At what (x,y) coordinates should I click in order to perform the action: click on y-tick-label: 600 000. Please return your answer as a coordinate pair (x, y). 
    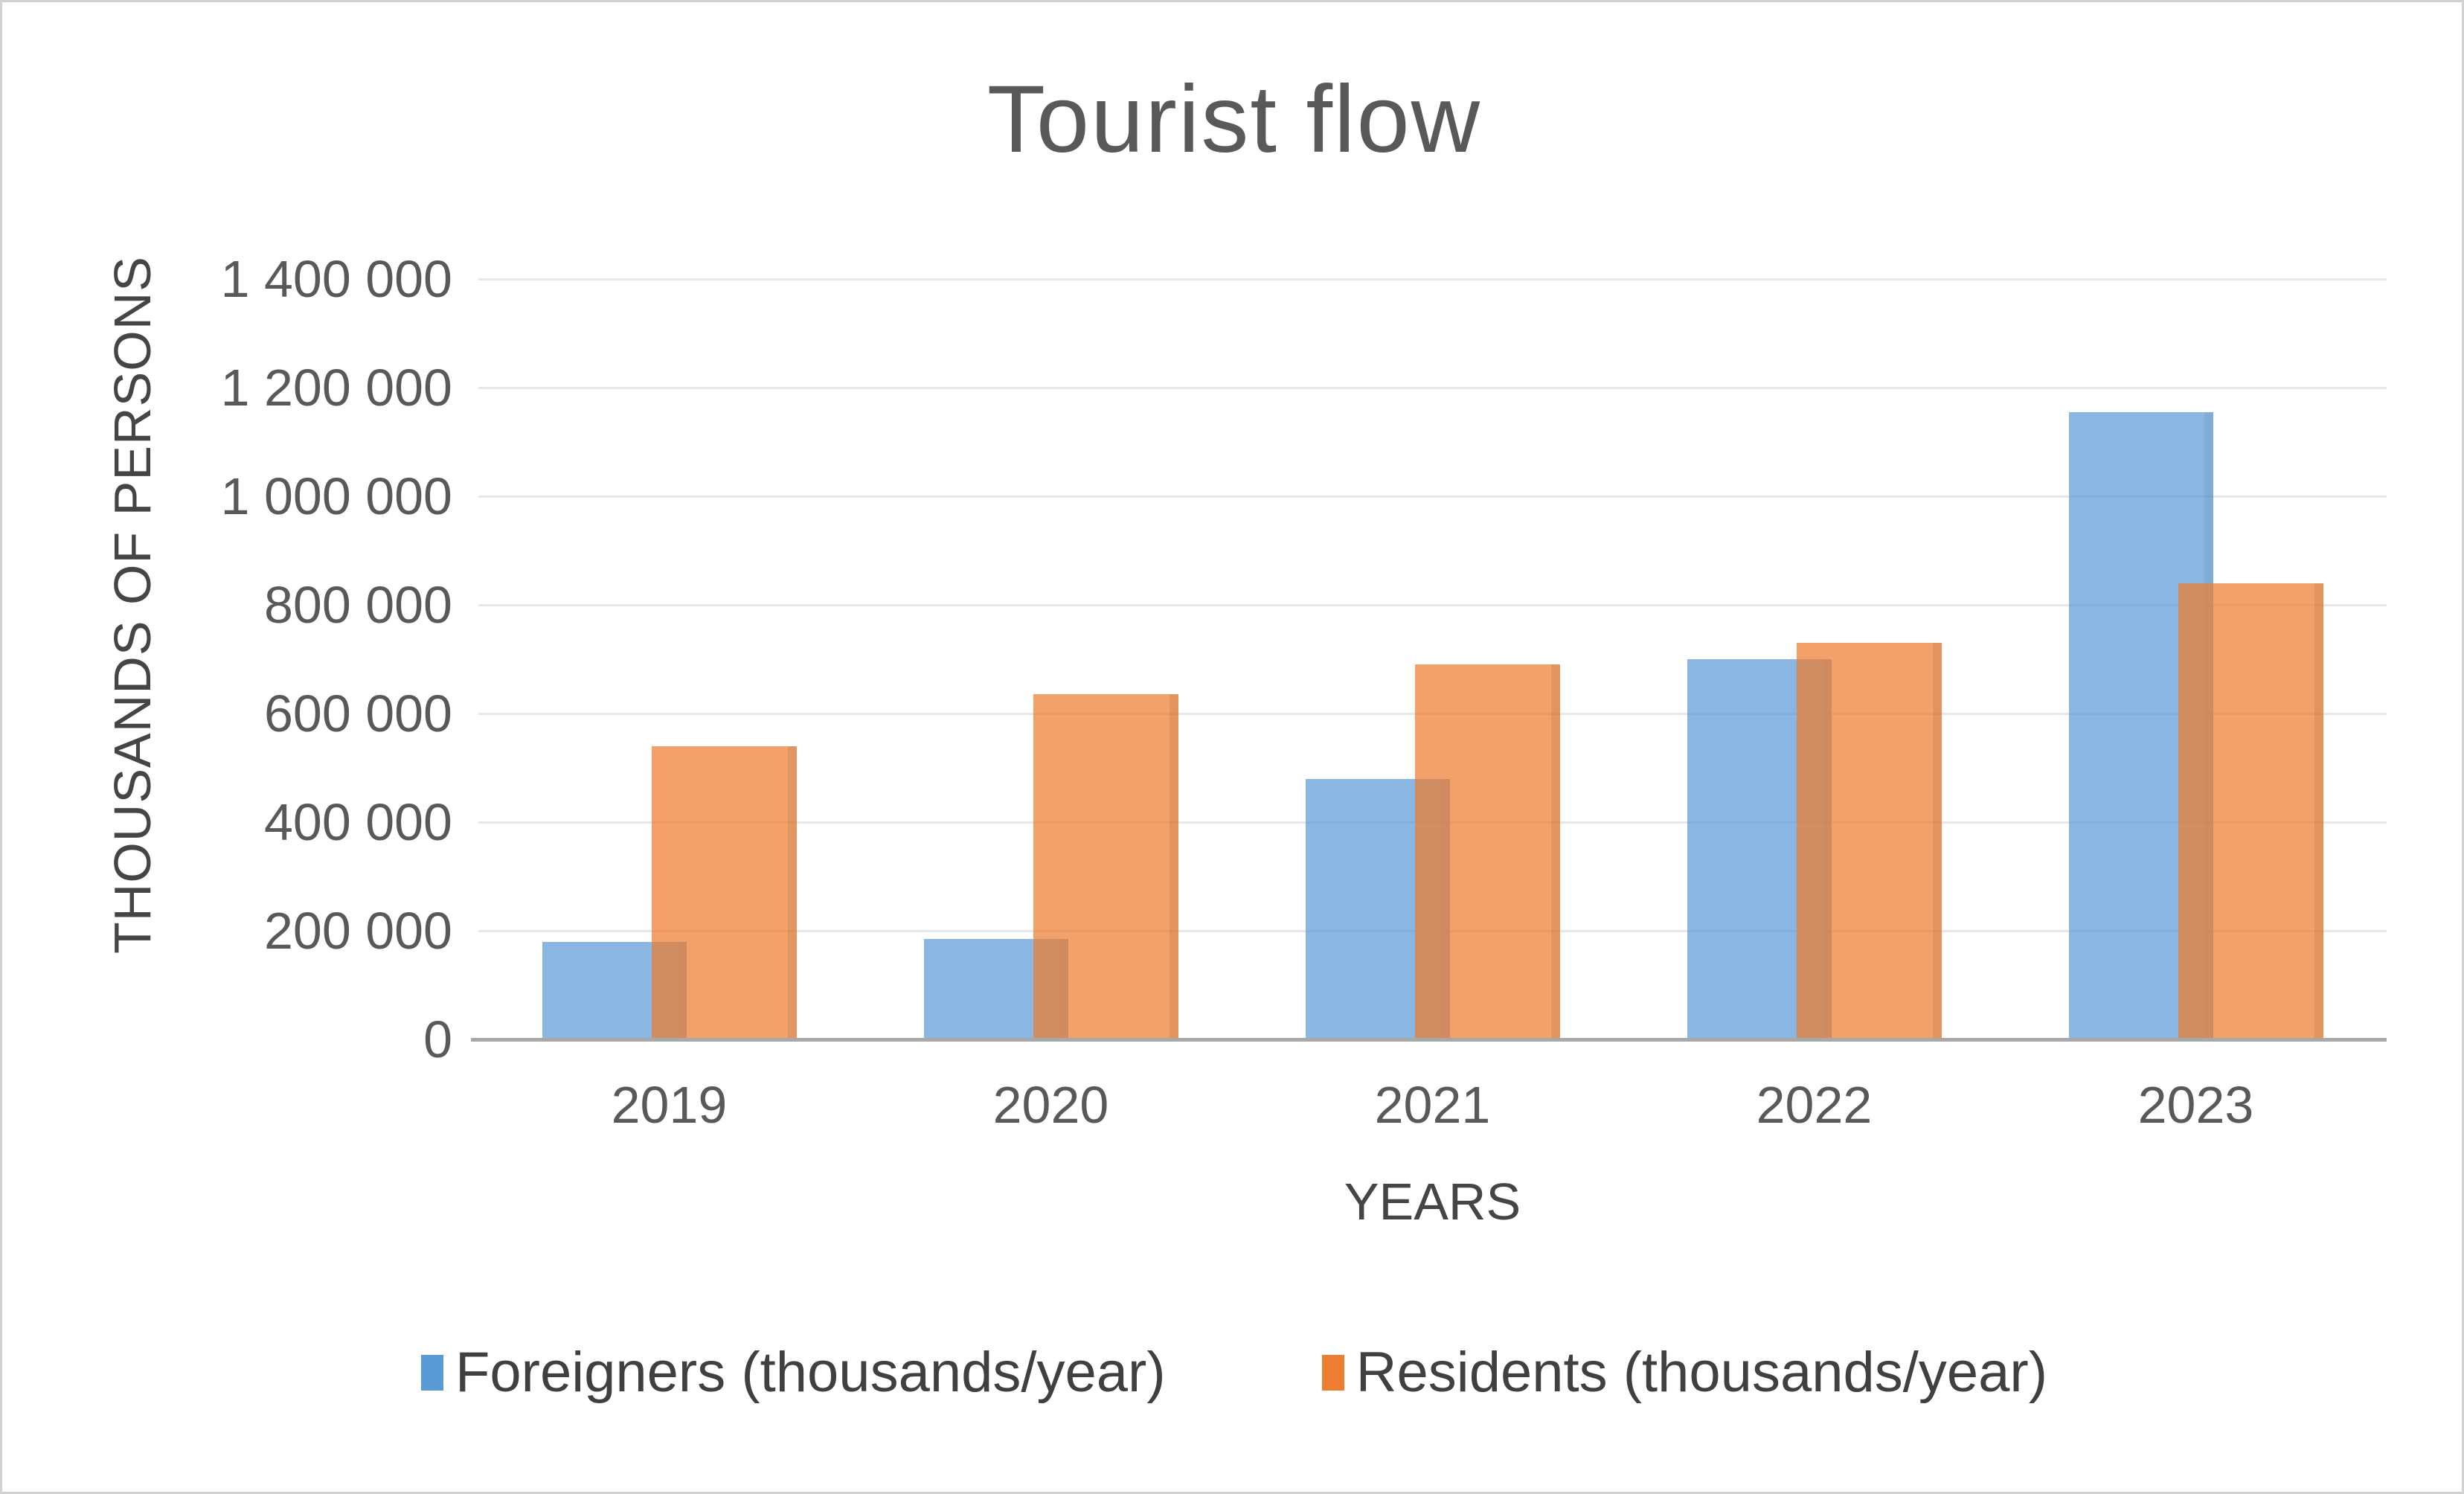
    Looking at the image, I should click on (357, 714).